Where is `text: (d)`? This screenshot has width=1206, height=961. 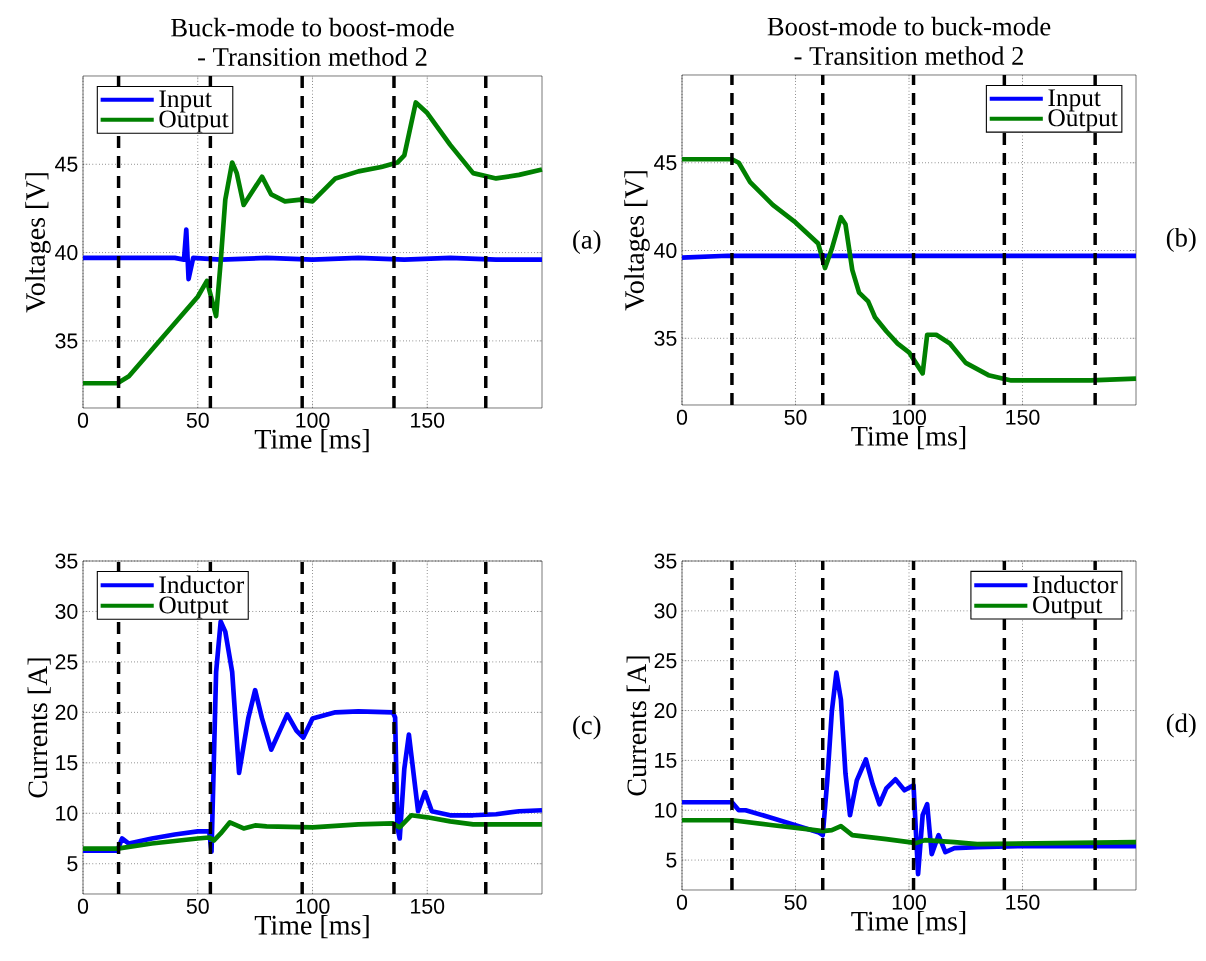 text: (d) is located at coordinates (1181, 725).